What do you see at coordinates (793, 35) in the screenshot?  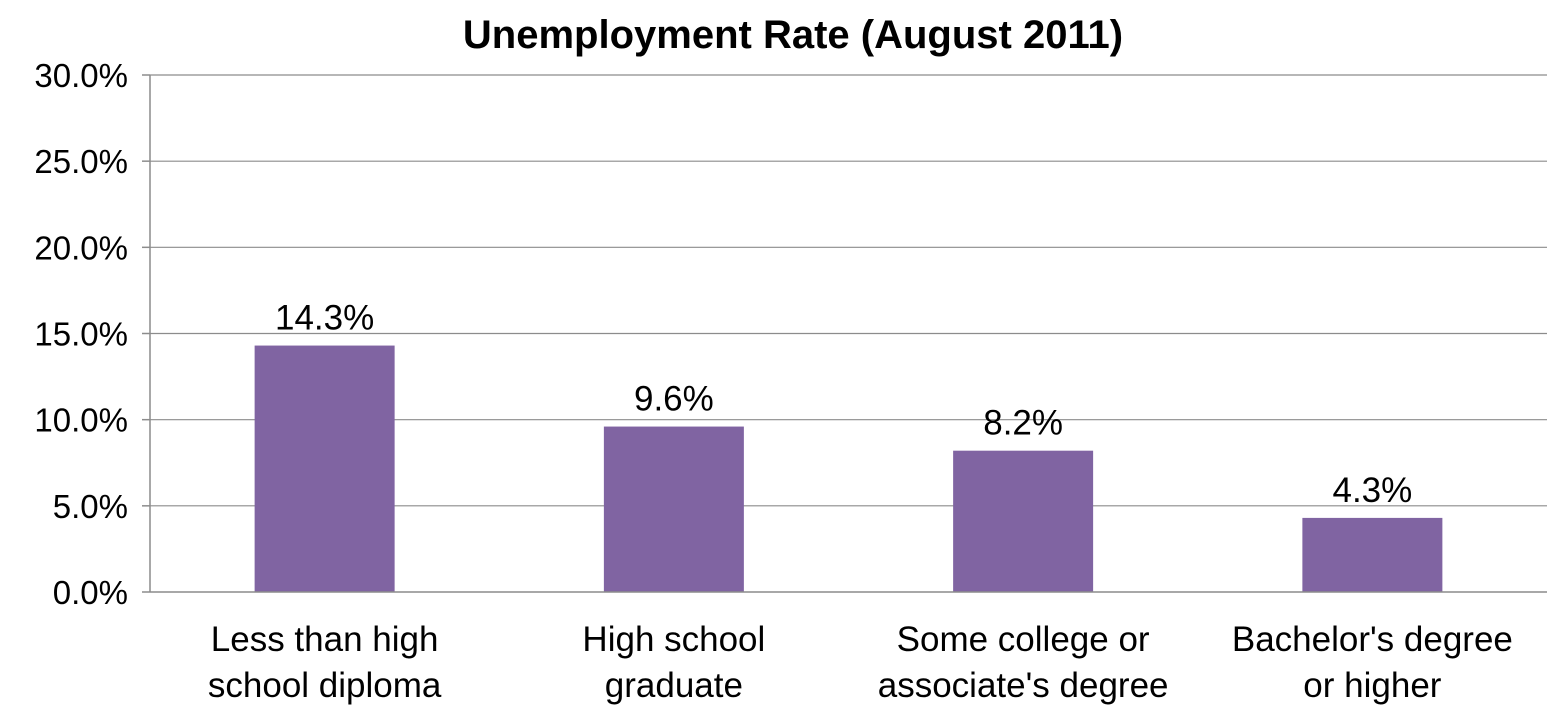 I see `chart-title: Unemployment Rate (August 2011)` at bounding box center [793, 35].